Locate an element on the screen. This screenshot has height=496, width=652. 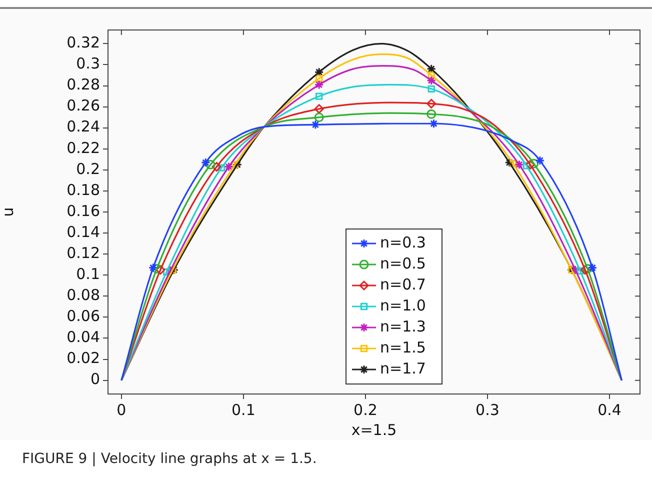
y-tick-label: 0.06 is located at coordinates (83, 316).